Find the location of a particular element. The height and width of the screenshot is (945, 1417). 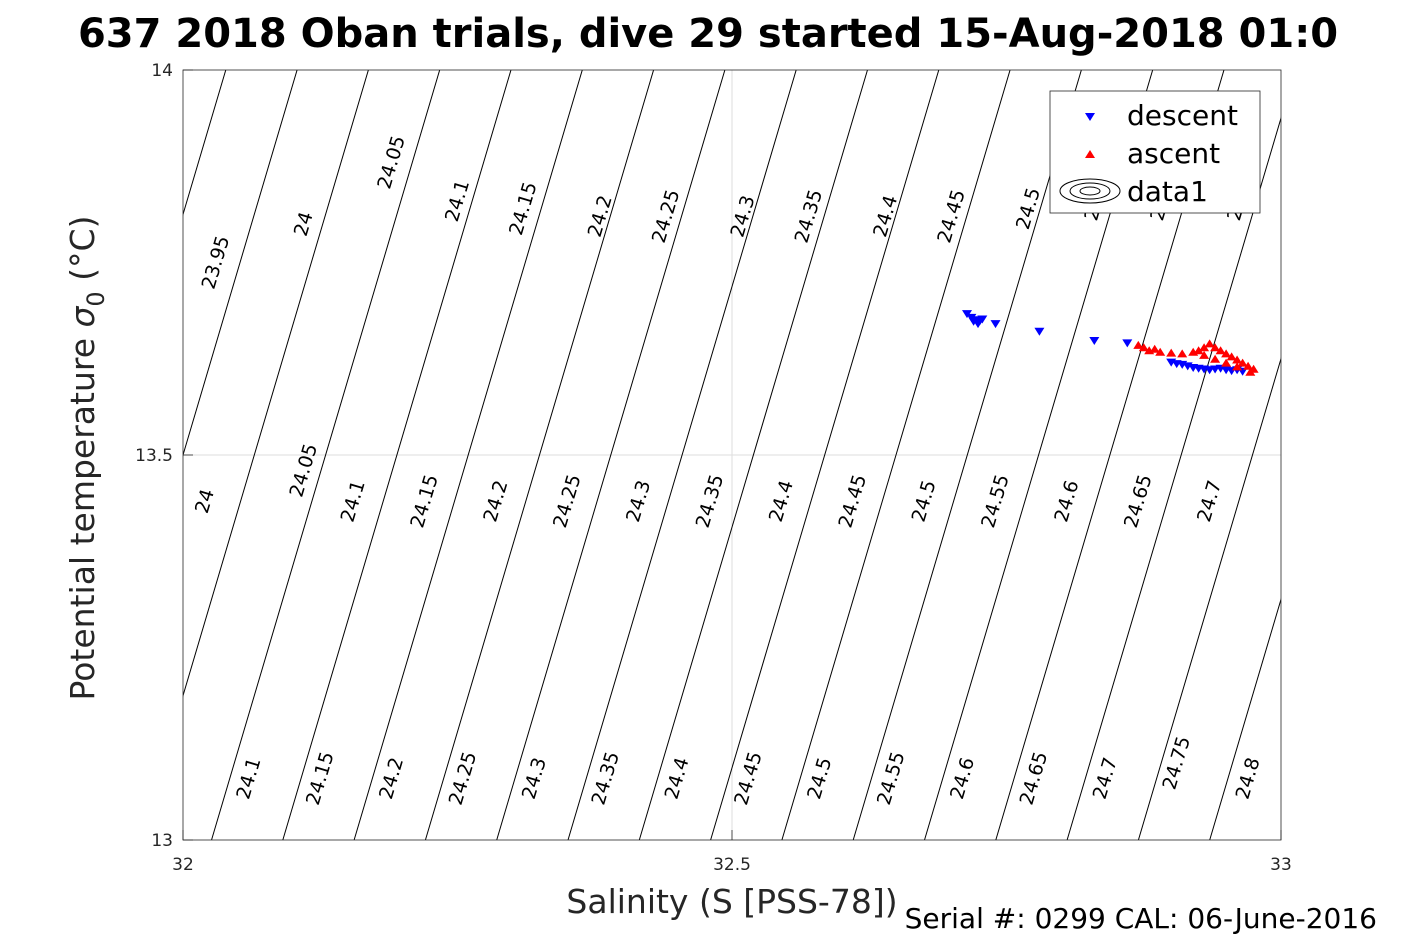

x-tick-label: 32 is located at coordinates (183, 865).